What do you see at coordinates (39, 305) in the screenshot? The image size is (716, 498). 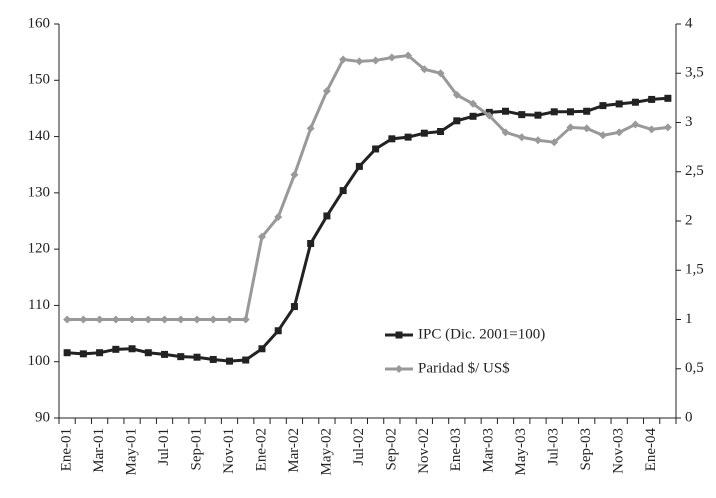 I see `y-tick-label: 110` at bounding box center [39, 305].